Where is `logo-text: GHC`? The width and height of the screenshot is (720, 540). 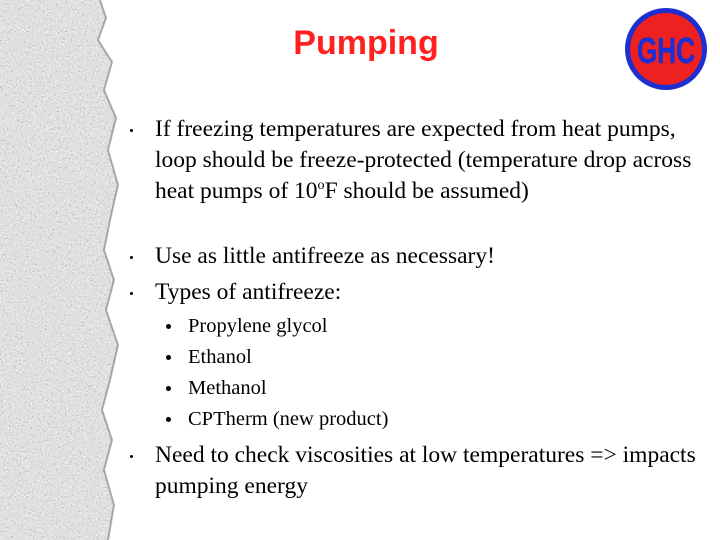
logo-text: GHC is located at coordinates (666, 50).